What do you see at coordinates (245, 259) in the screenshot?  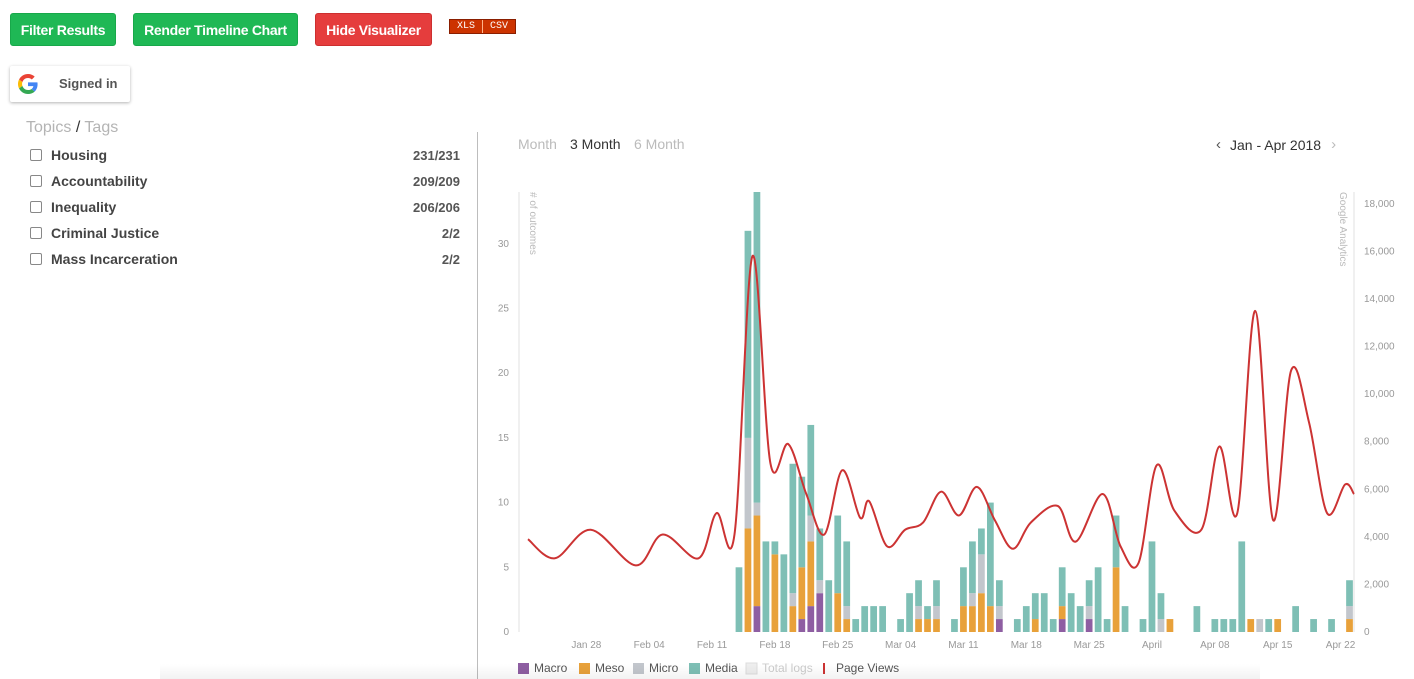 I see `topic-row-mass-incarceration: Mass Incarceration 2/2` at bounding box center [245, 259].